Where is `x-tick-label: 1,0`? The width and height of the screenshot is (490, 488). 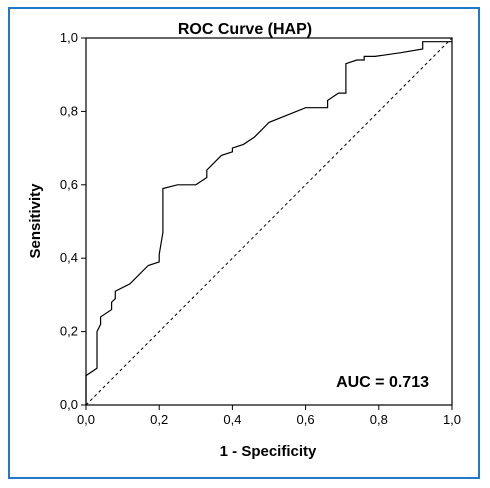 x-tick-label: 1,0 is located at coordinates (452, 419).